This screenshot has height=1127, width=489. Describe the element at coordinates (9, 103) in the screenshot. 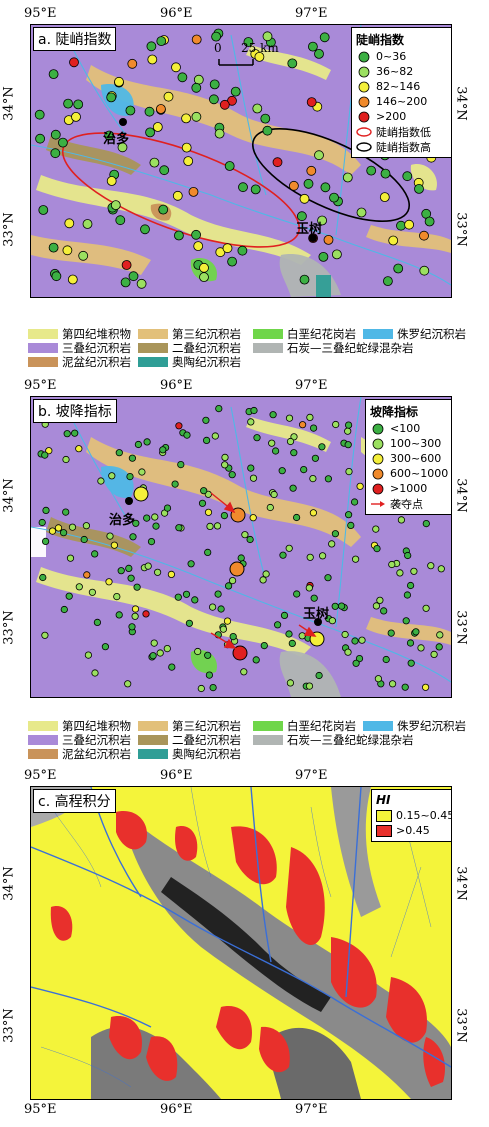

I see `lat-tick-34-left: 34°N` at that location.